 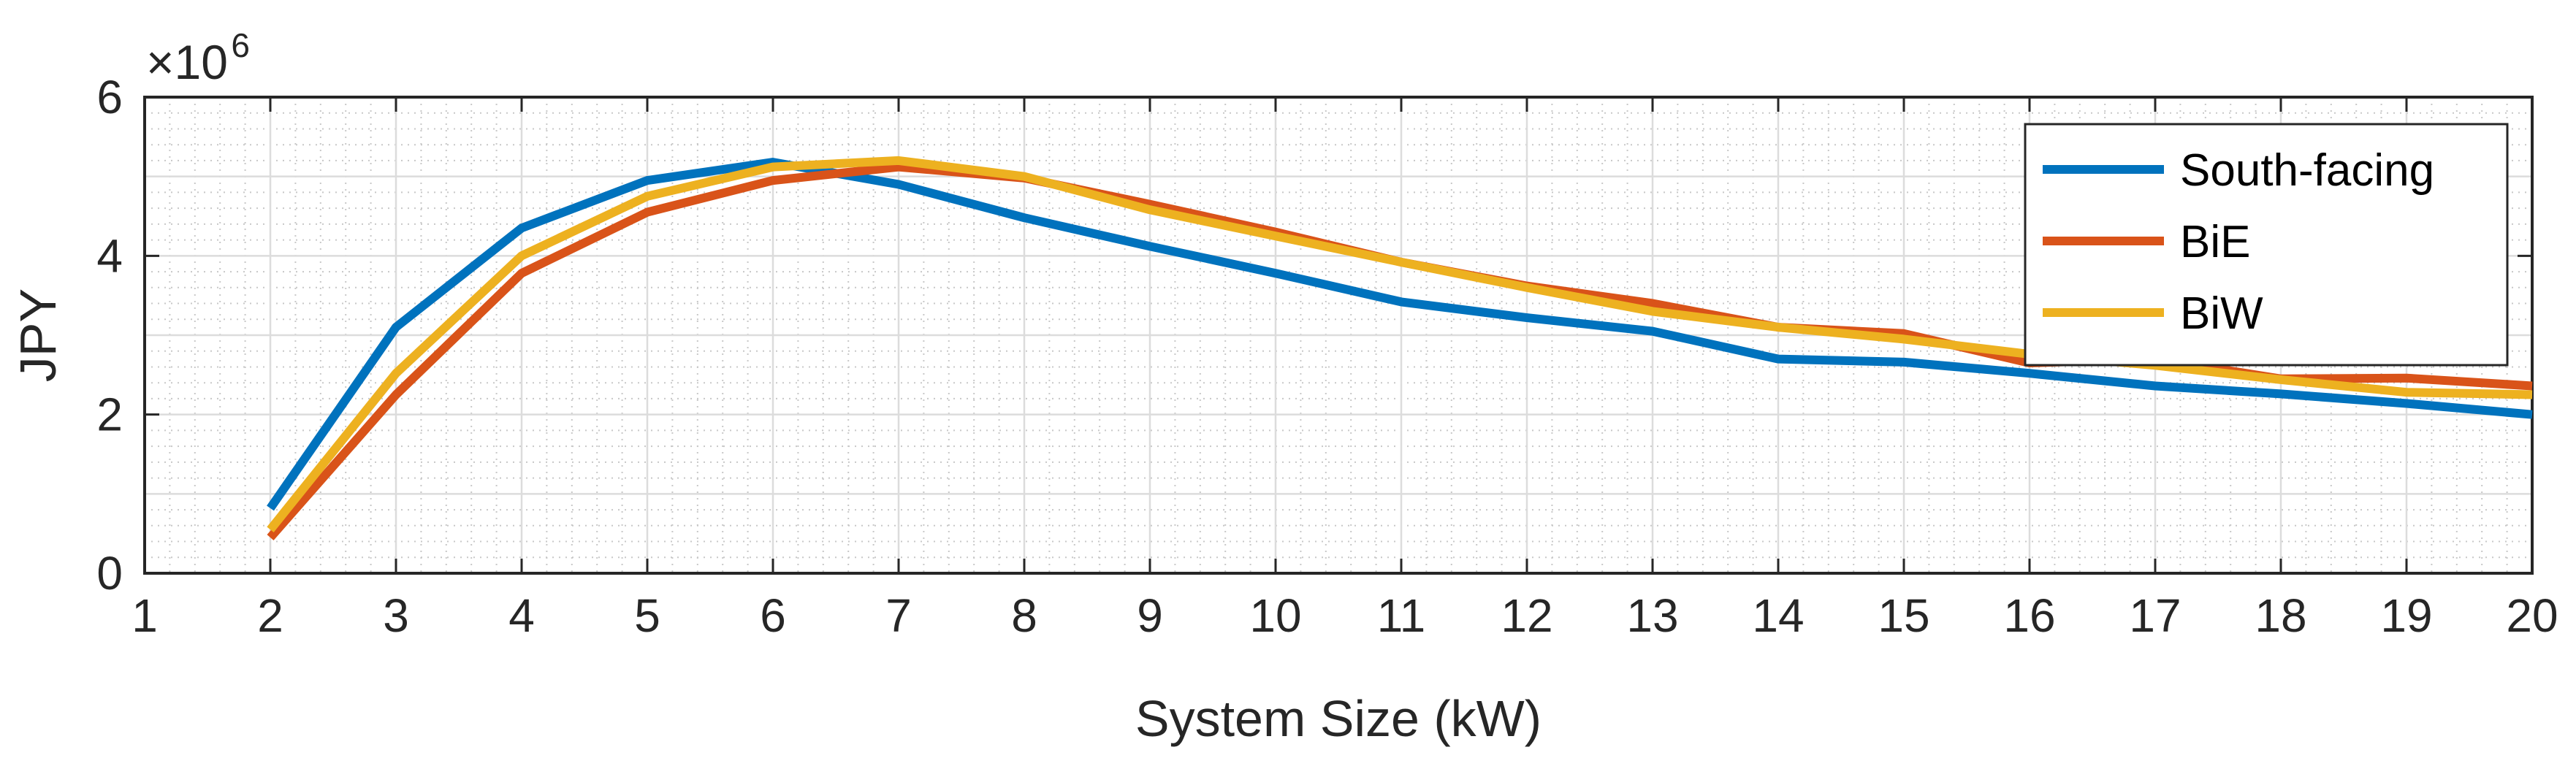 What do you see at coordinates (2280, 616) in the screenshot?
I see `x-tick-label: 18` at bounding box center [2280, 616].